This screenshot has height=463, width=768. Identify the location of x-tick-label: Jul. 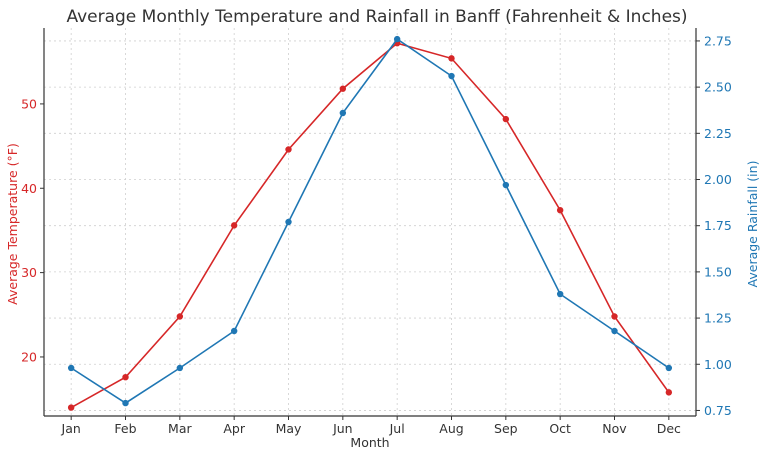
(397, 428).